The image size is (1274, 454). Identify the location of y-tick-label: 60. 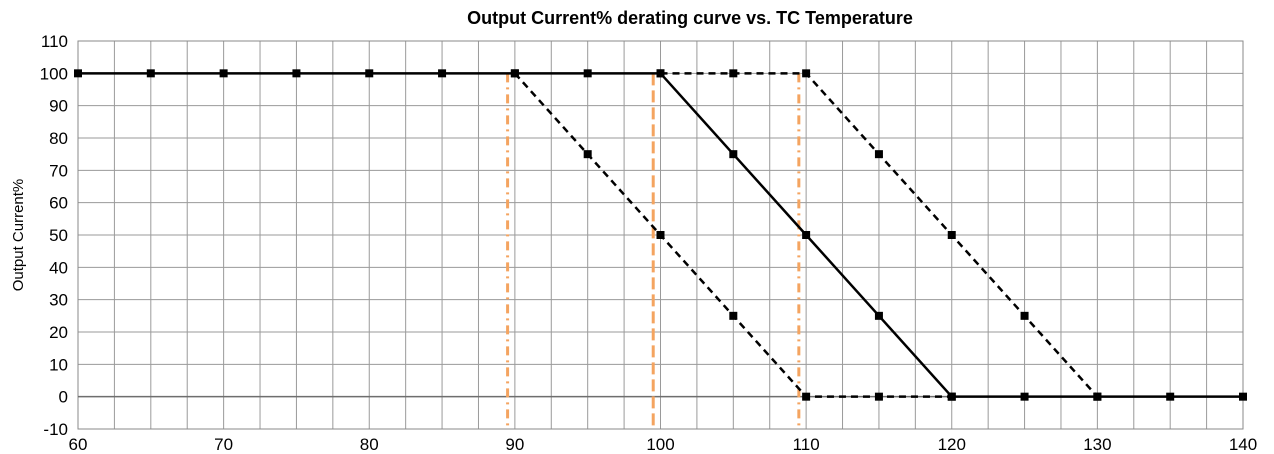
(58, 203).